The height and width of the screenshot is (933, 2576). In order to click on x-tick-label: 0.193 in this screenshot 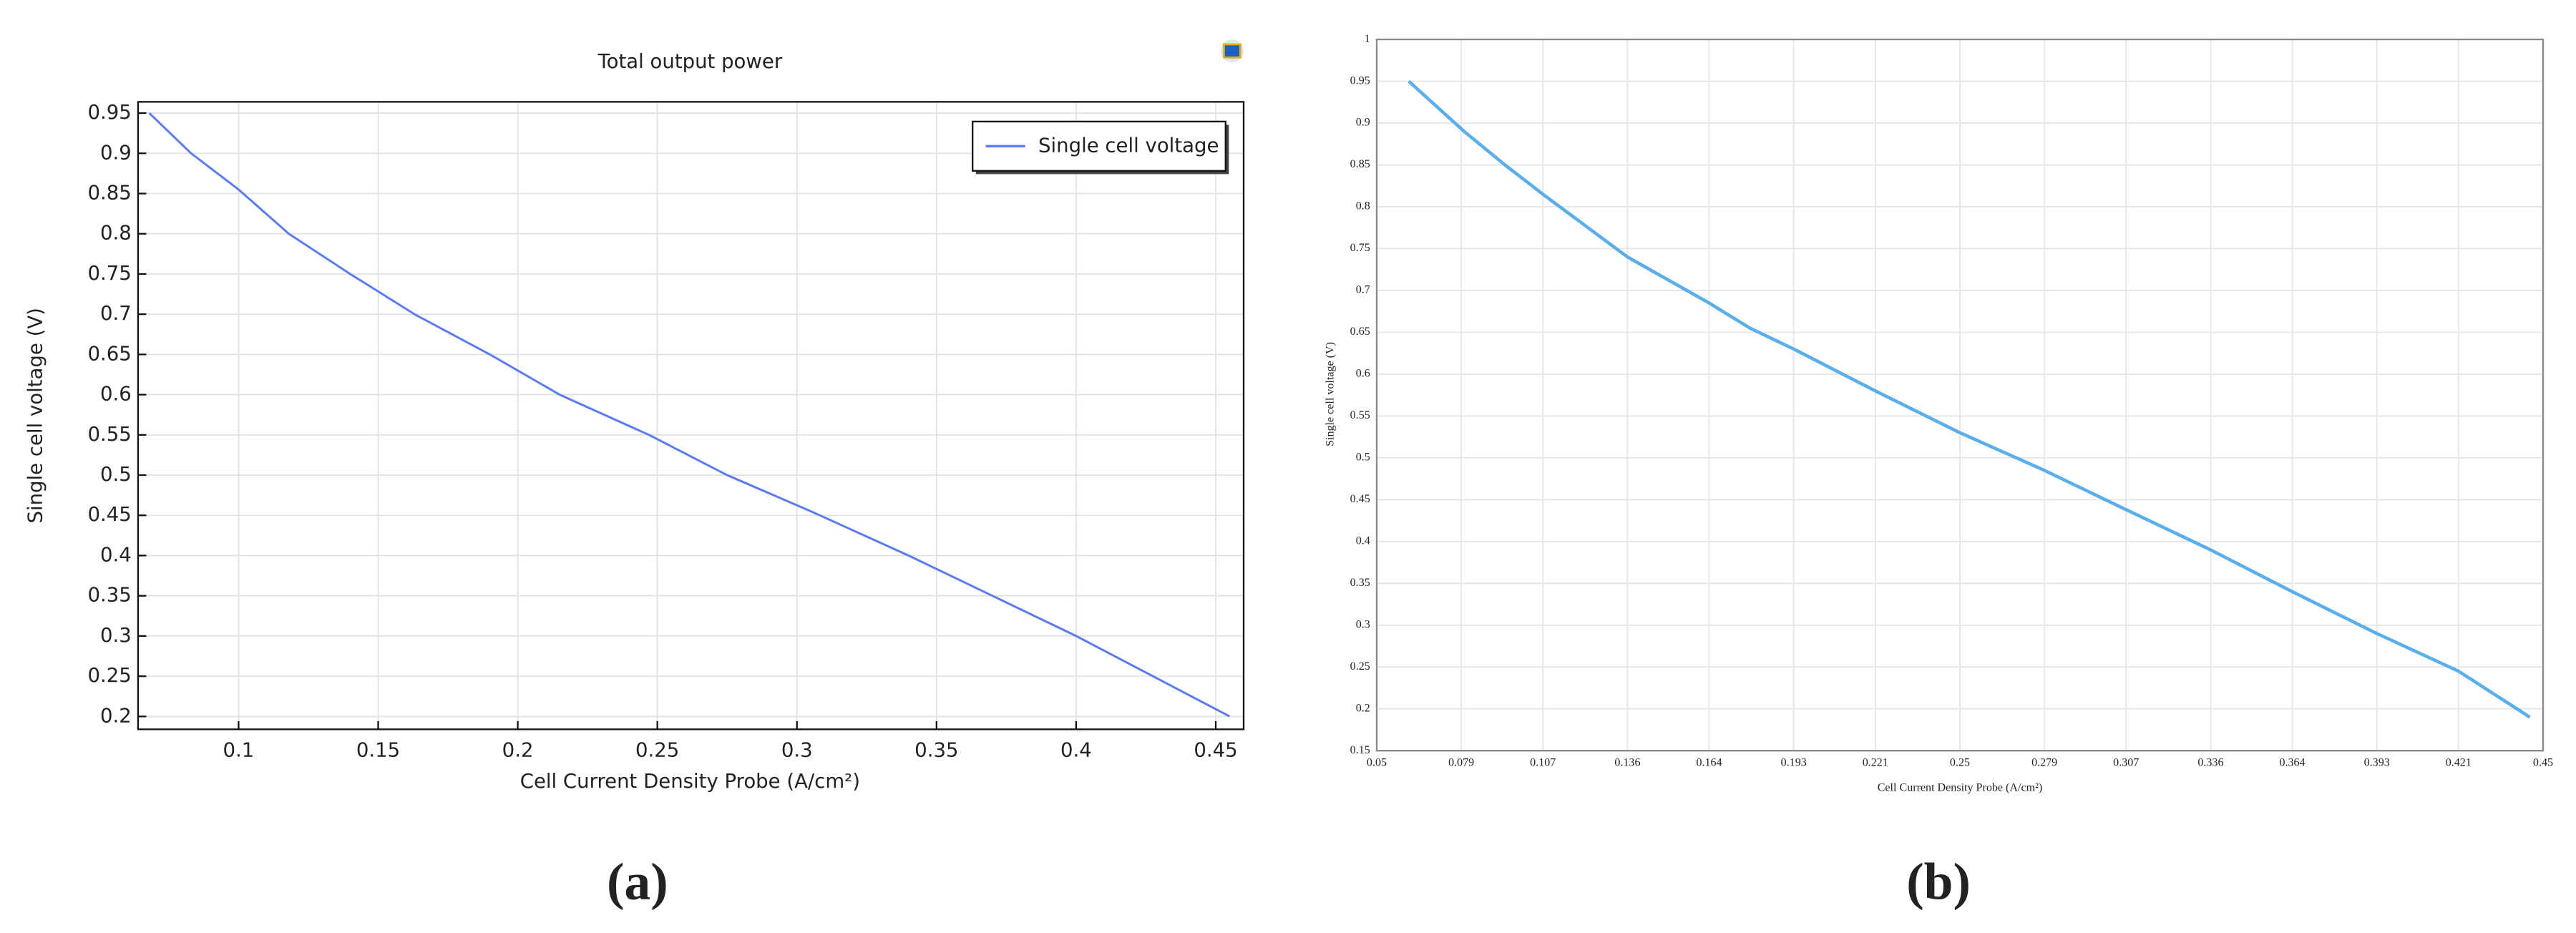, I will do `click(1794, 763)`.